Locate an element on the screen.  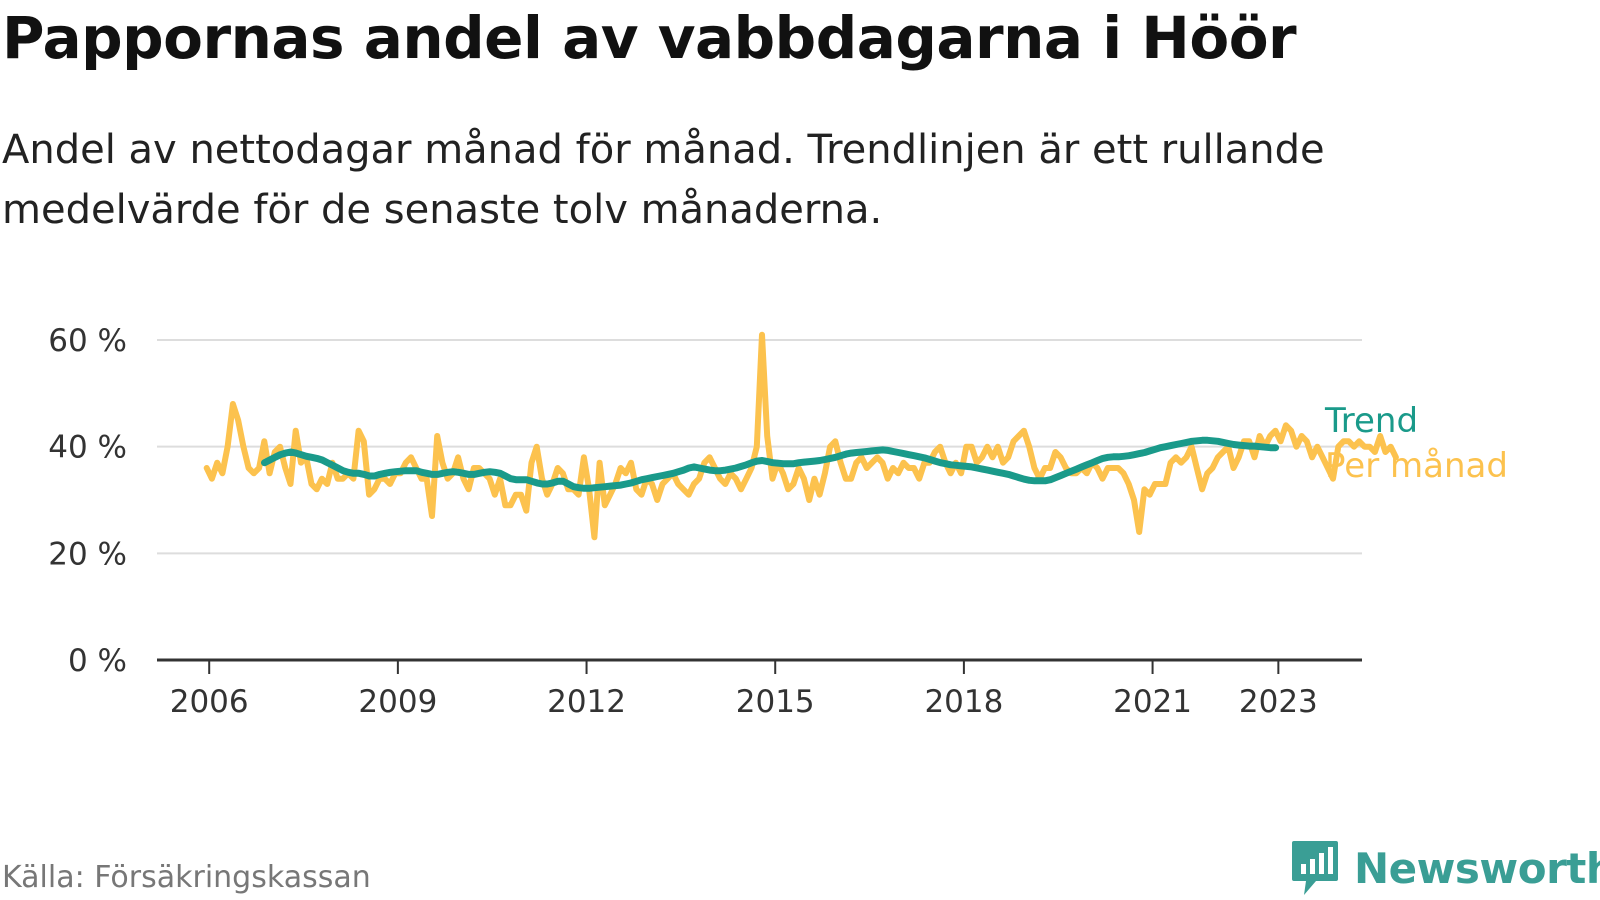
x-tick-label: 2009 is located at coordinates (397, 702).